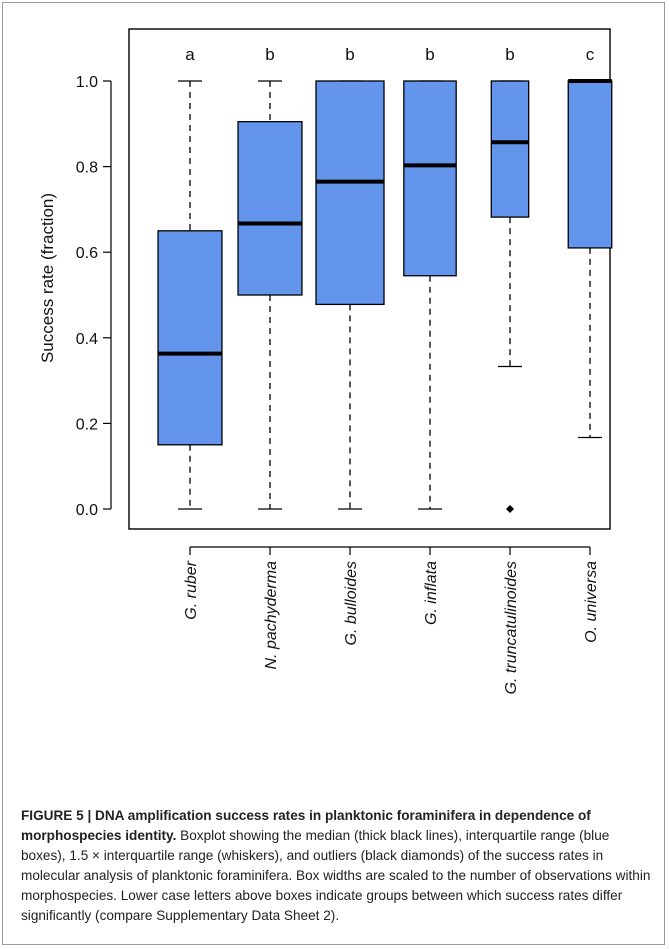  What do you see at coordinates (590, 54) in the screenshot?
I see `group-letter: c` at bounding box center [590, 54].